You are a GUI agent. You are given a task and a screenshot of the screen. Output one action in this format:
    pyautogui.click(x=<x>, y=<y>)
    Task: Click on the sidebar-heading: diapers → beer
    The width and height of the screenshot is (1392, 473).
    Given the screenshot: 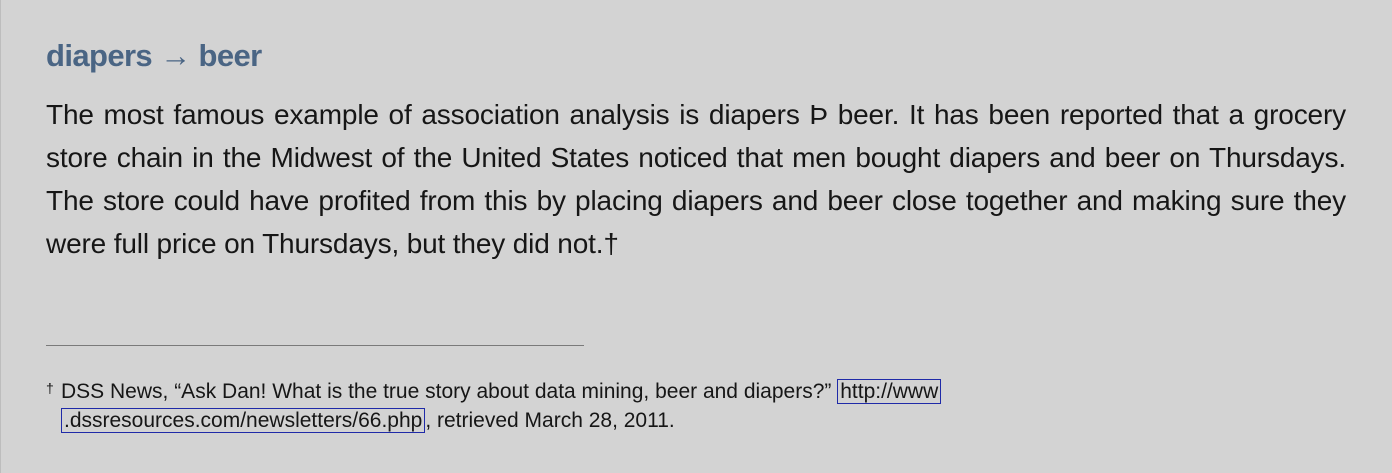 What is the action you would take?
    pyautogui.click(x=154, y=55)
    